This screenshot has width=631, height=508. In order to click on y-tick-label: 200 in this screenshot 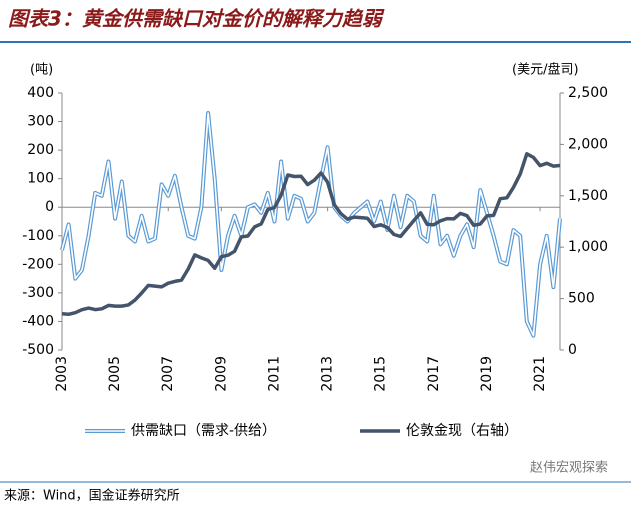, I will do `click(40, 150)`.